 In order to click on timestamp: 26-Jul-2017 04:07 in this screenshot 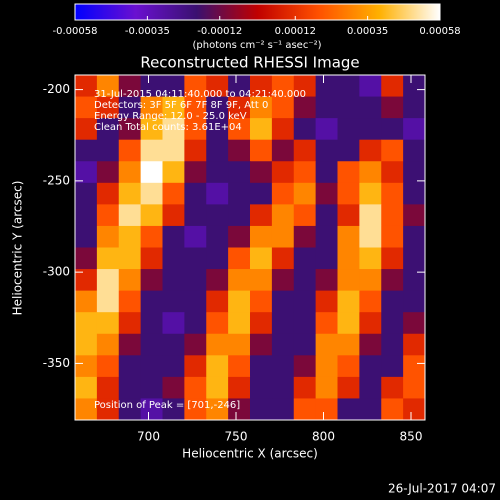, I will do `click(442, 489)`.